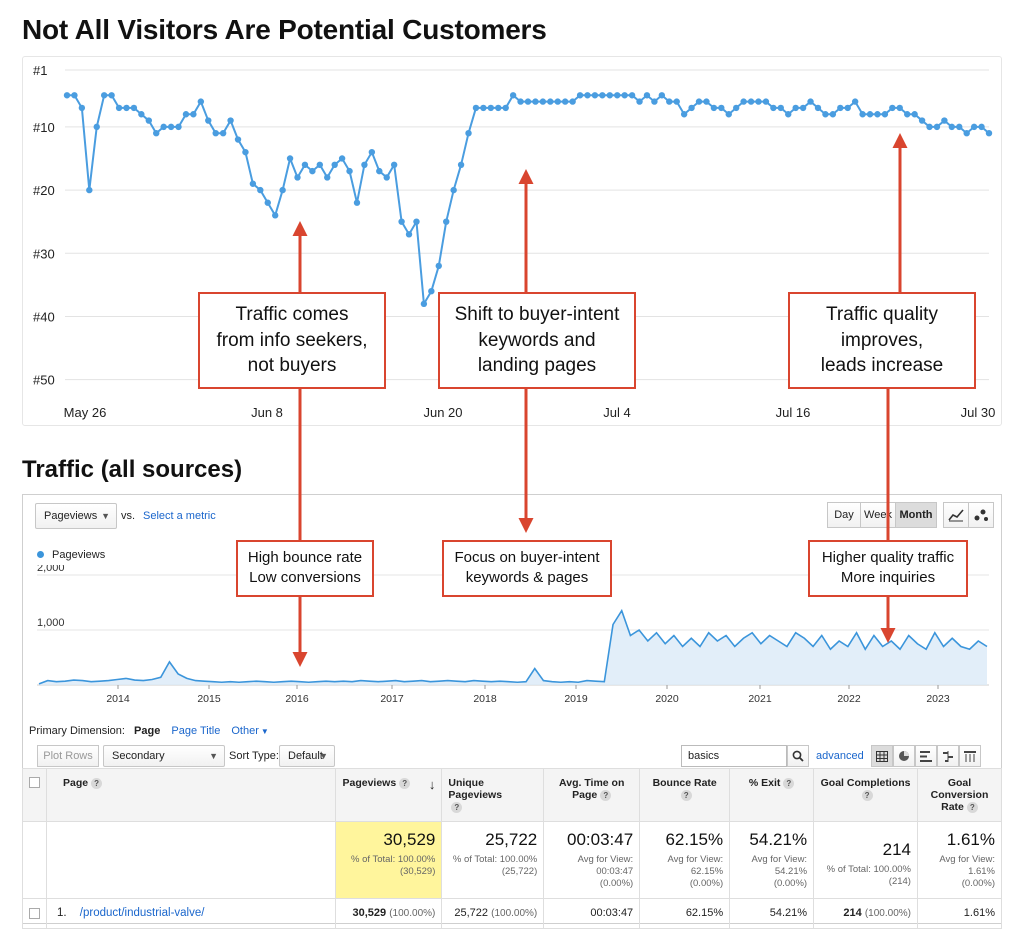 The image size is (1024, 936). I want to click on x-tick-label: 2015, so click(209, 699).